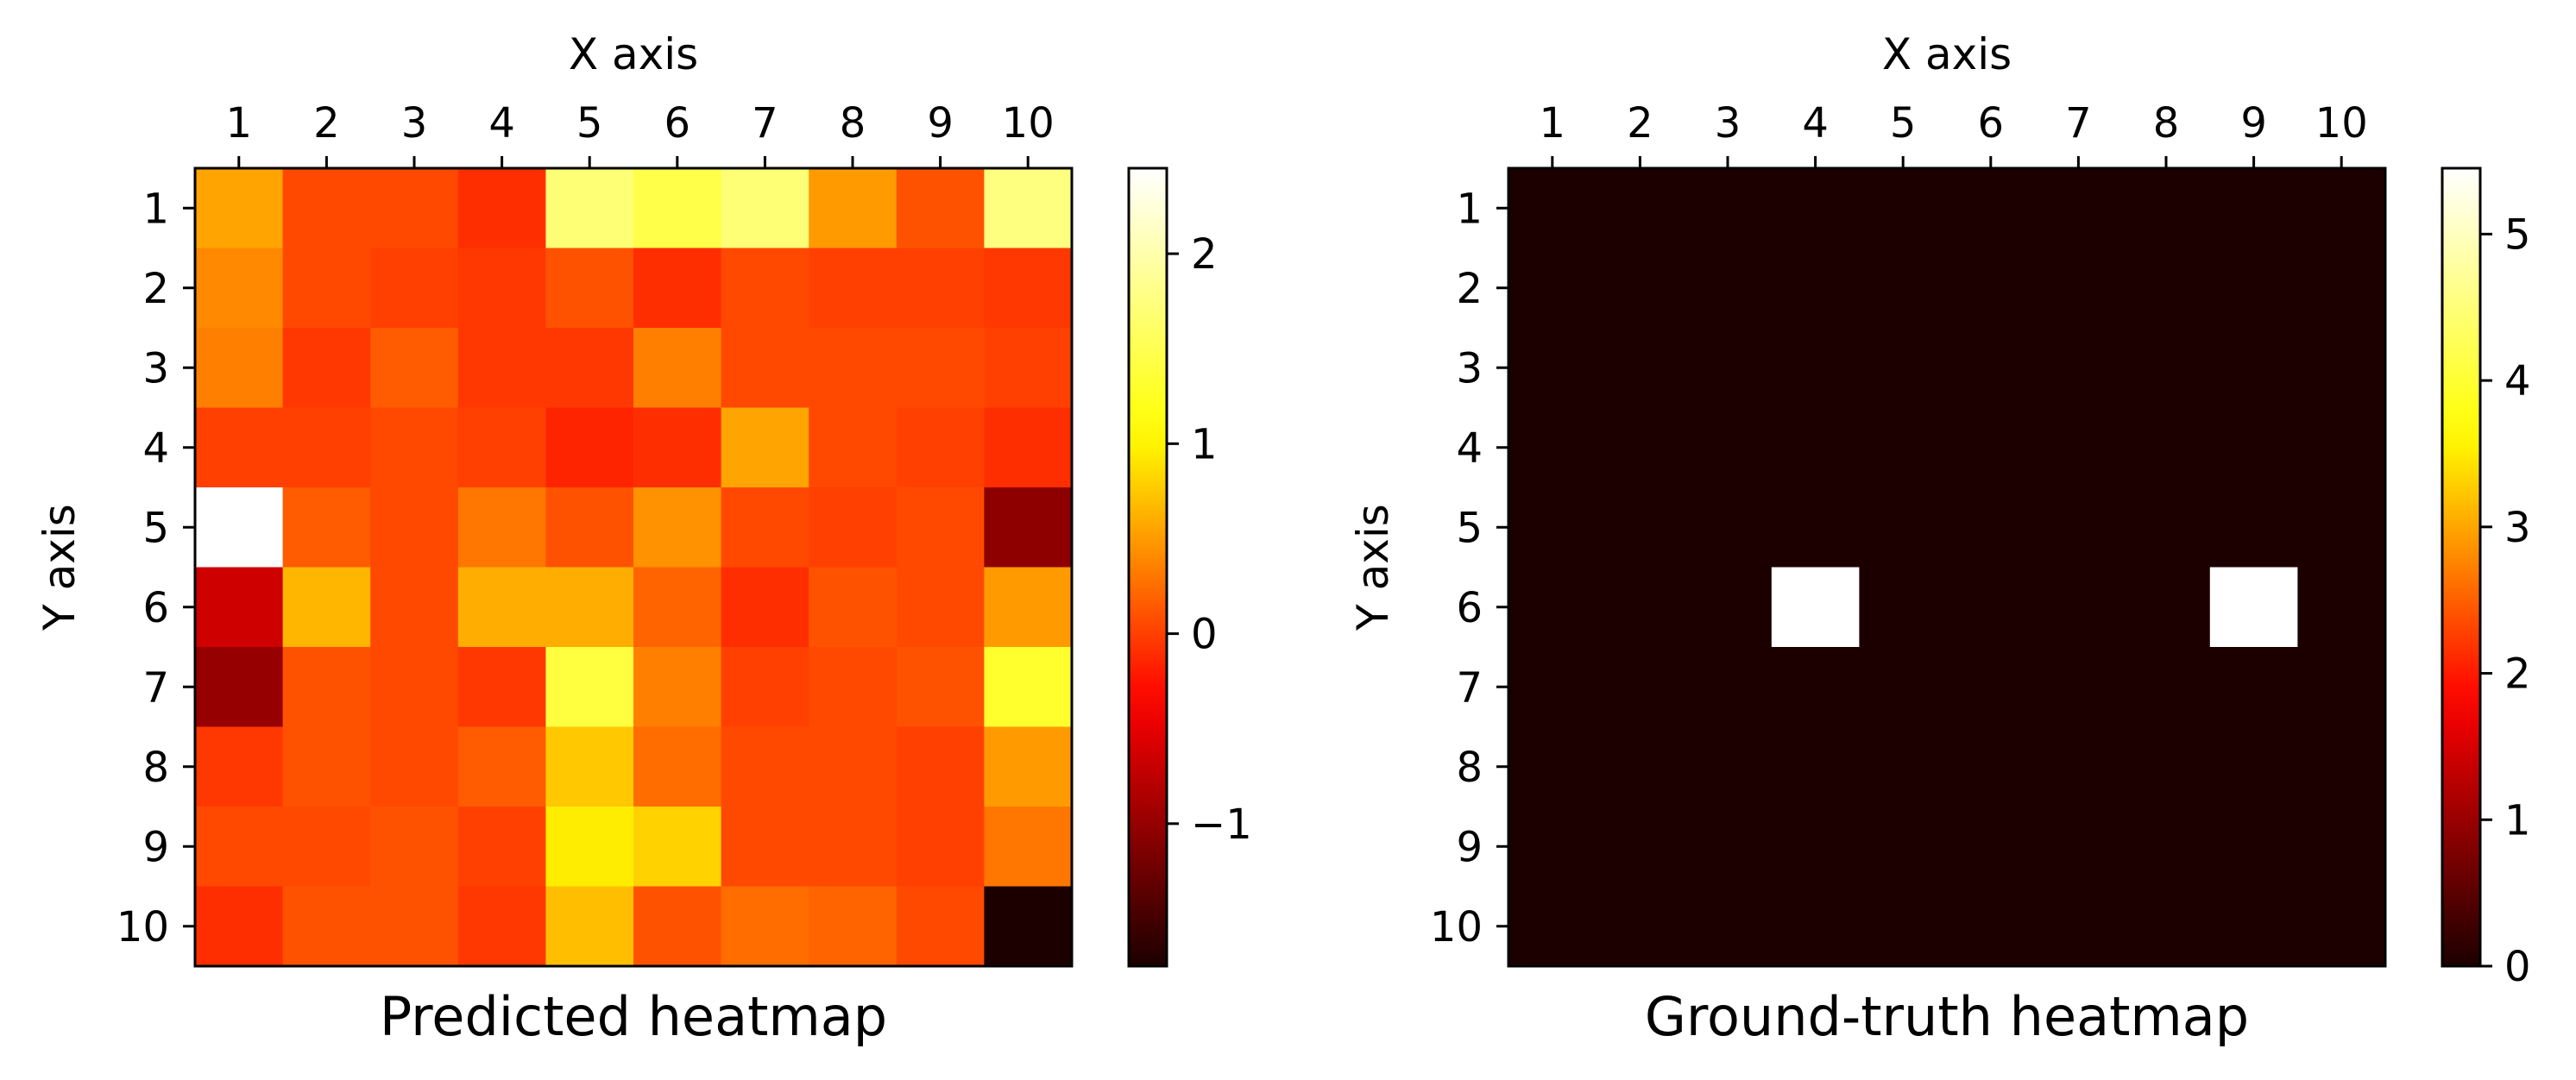 Image resolution: width=2576 pixels, height=1080 pixels. What do you see at coordinates (2254, 447) in the screenshot?
I see `ground-truth-cell-r4-c9` at bounding box center [2254, 447].